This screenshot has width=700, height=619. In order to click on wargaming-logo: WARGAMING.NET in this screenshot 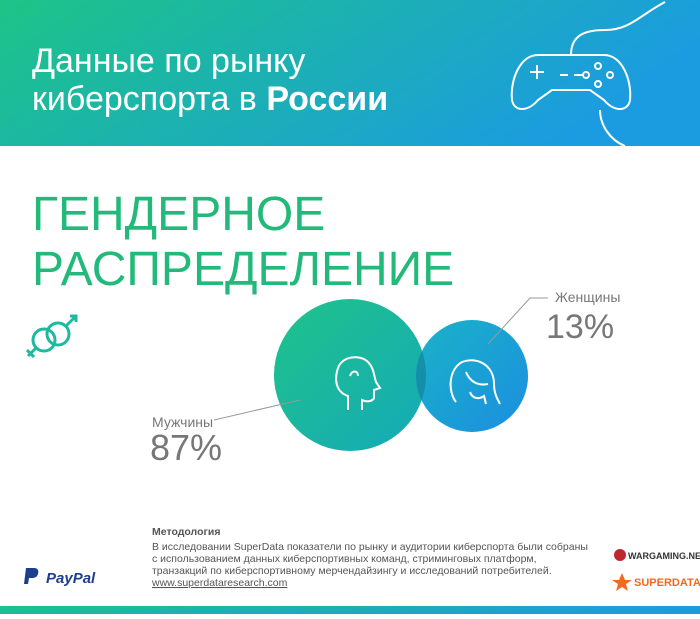, I will do `click(657, 555)`.